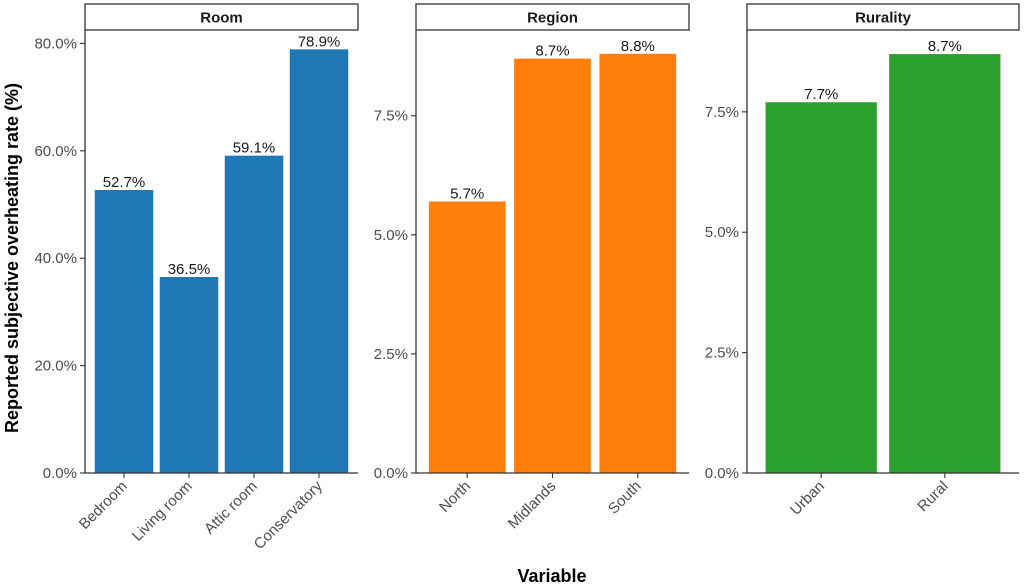  Describe the element at coordinates (254, 148) in the screenshot. I see `data-label: 59.1%` at that location.